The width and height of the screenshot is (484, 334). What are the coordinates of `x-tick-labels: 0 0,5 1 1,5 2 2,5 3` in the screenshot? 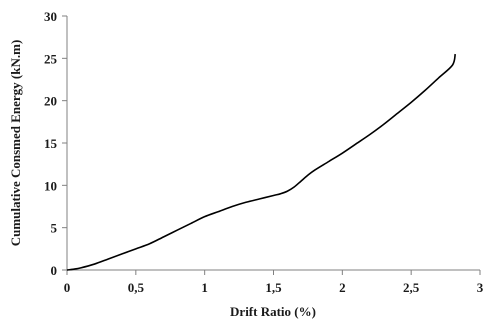 It's located at (274, 287).